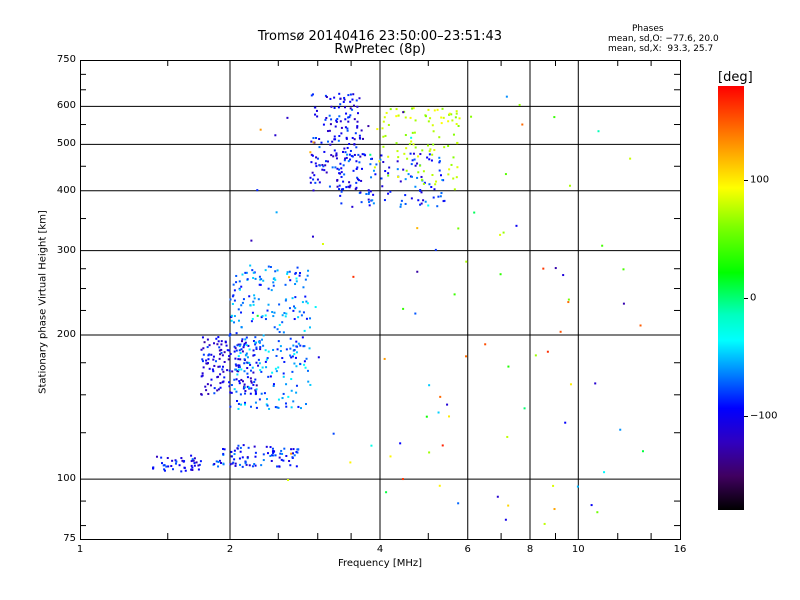 The image size is (800, 600). What do you see at coordinates (66, 106) in the screenshot?
I see `y-tick-label: 600` at bounding box center [66, 106].